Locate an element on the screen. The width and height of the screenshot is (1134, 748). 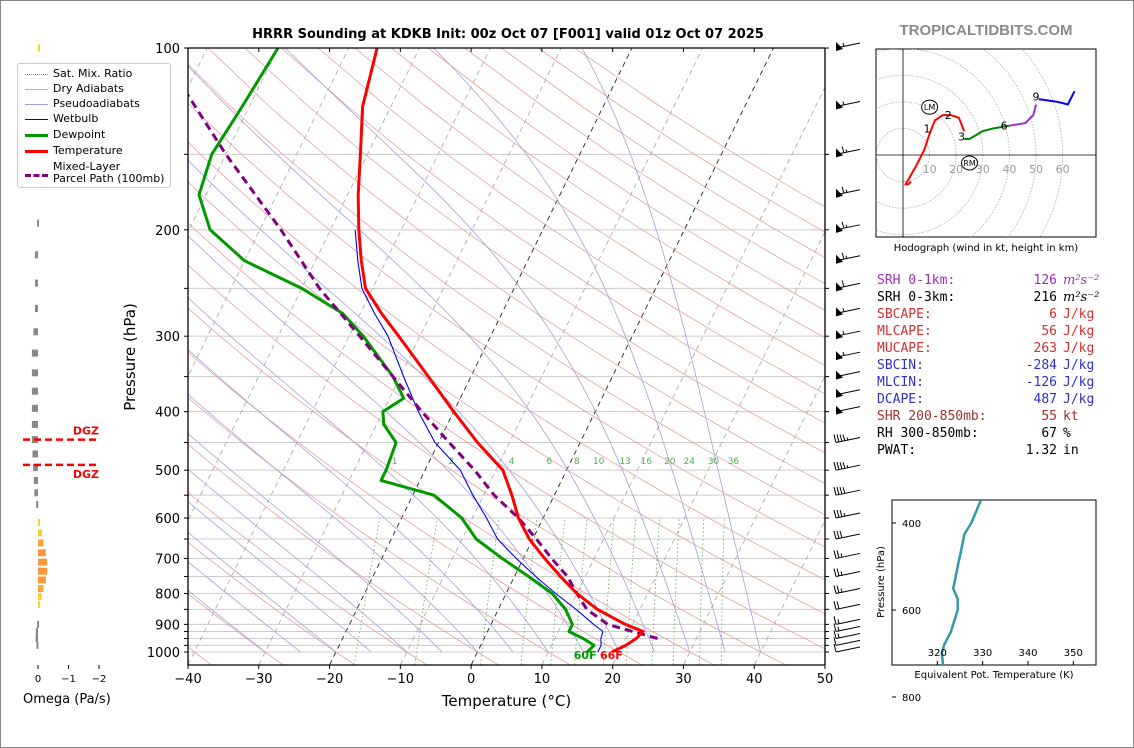
stat-unit: in is located at coordinates (1071, 450).